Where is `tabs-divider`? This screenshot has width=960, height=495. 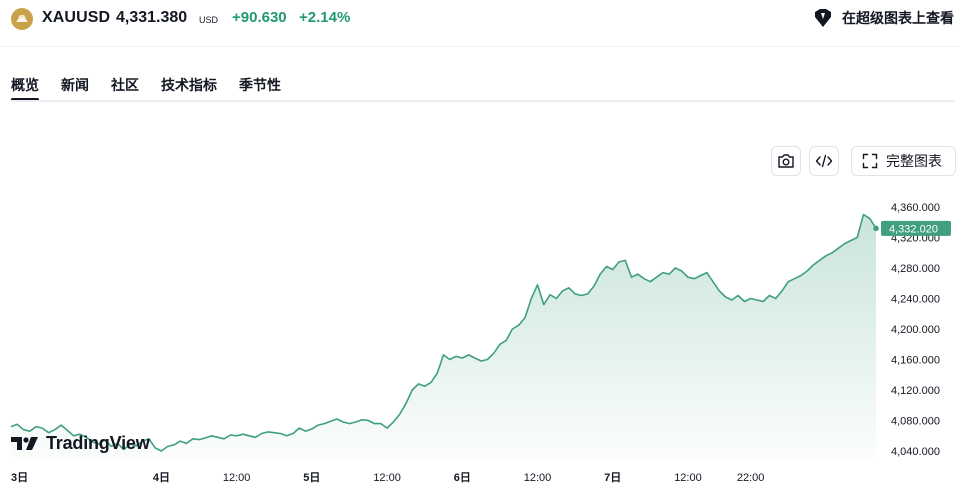
tabs-divider is located at coordinates (483, 101).